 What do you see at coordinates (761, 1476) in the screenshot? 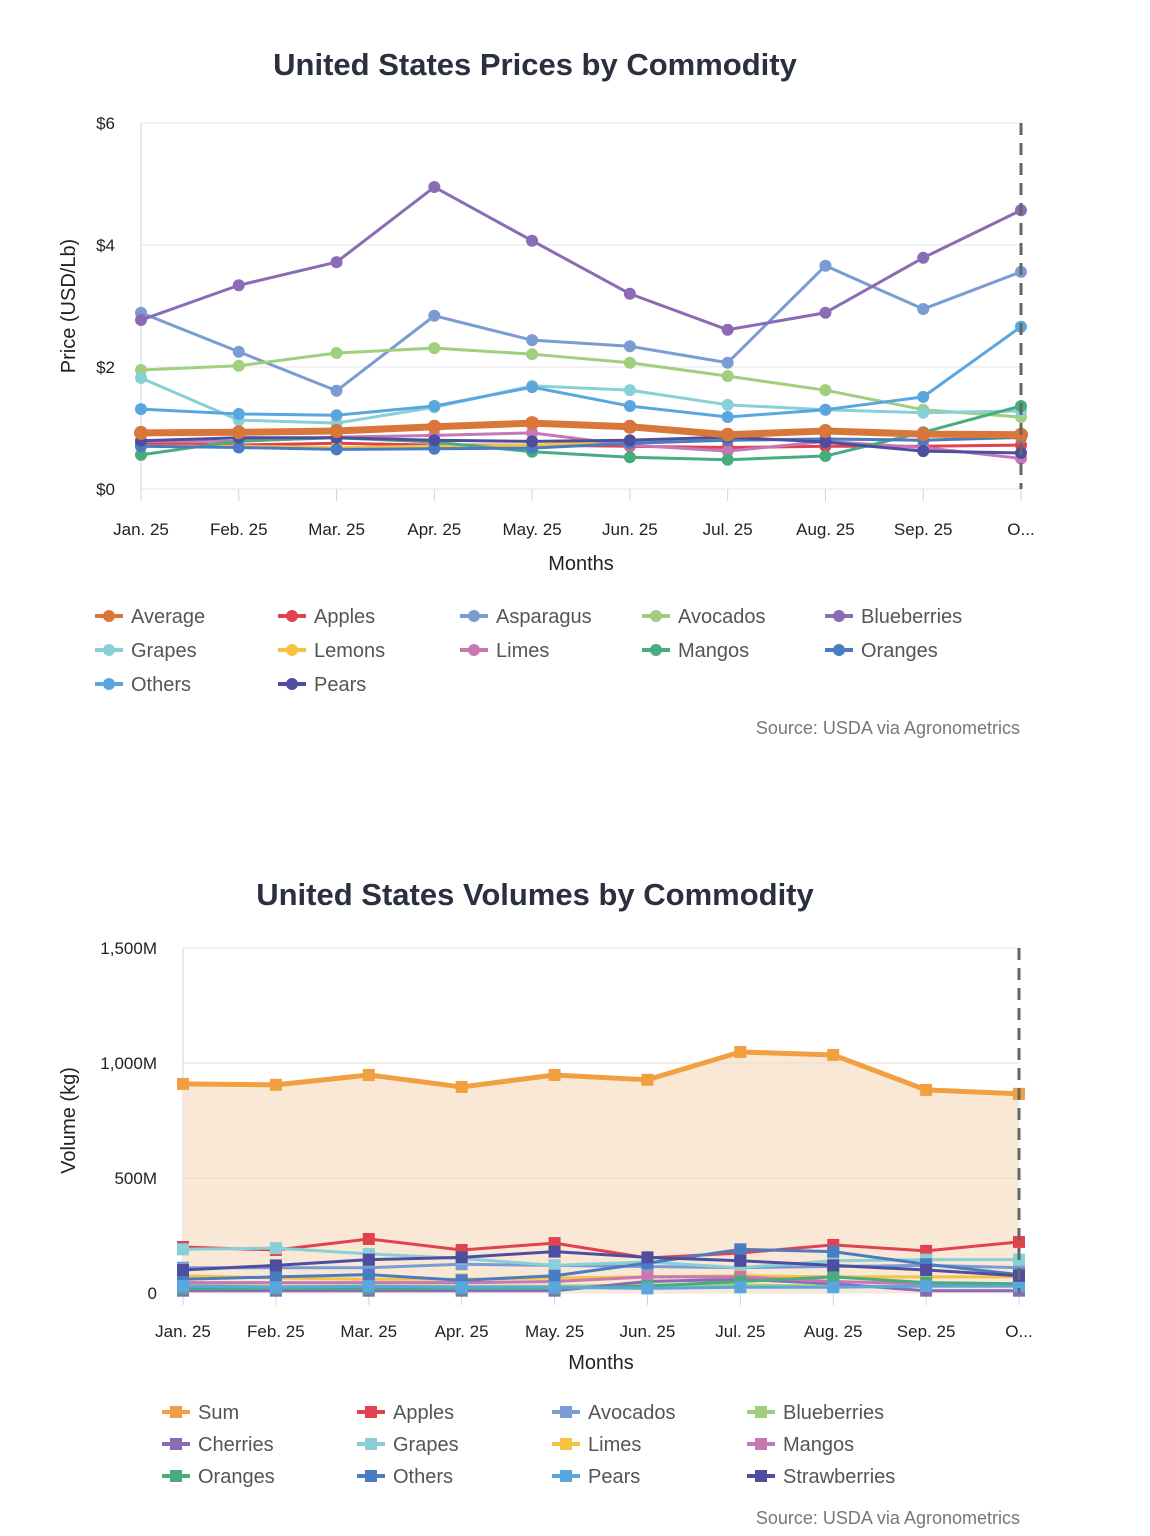
I see `legend-marker-strawberries` at bounding box center [761, 1476].